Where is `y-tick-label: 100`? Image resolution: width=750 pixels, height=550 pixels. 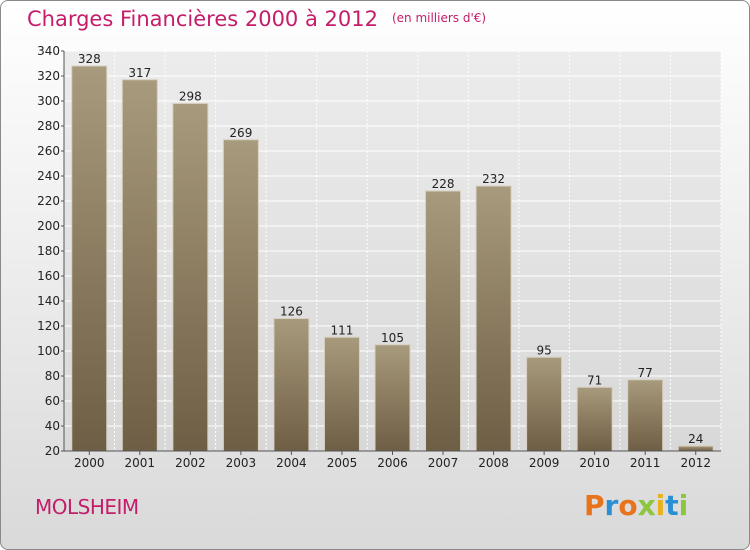
y-tick-label: 100 is located at coordinates (48, 351).